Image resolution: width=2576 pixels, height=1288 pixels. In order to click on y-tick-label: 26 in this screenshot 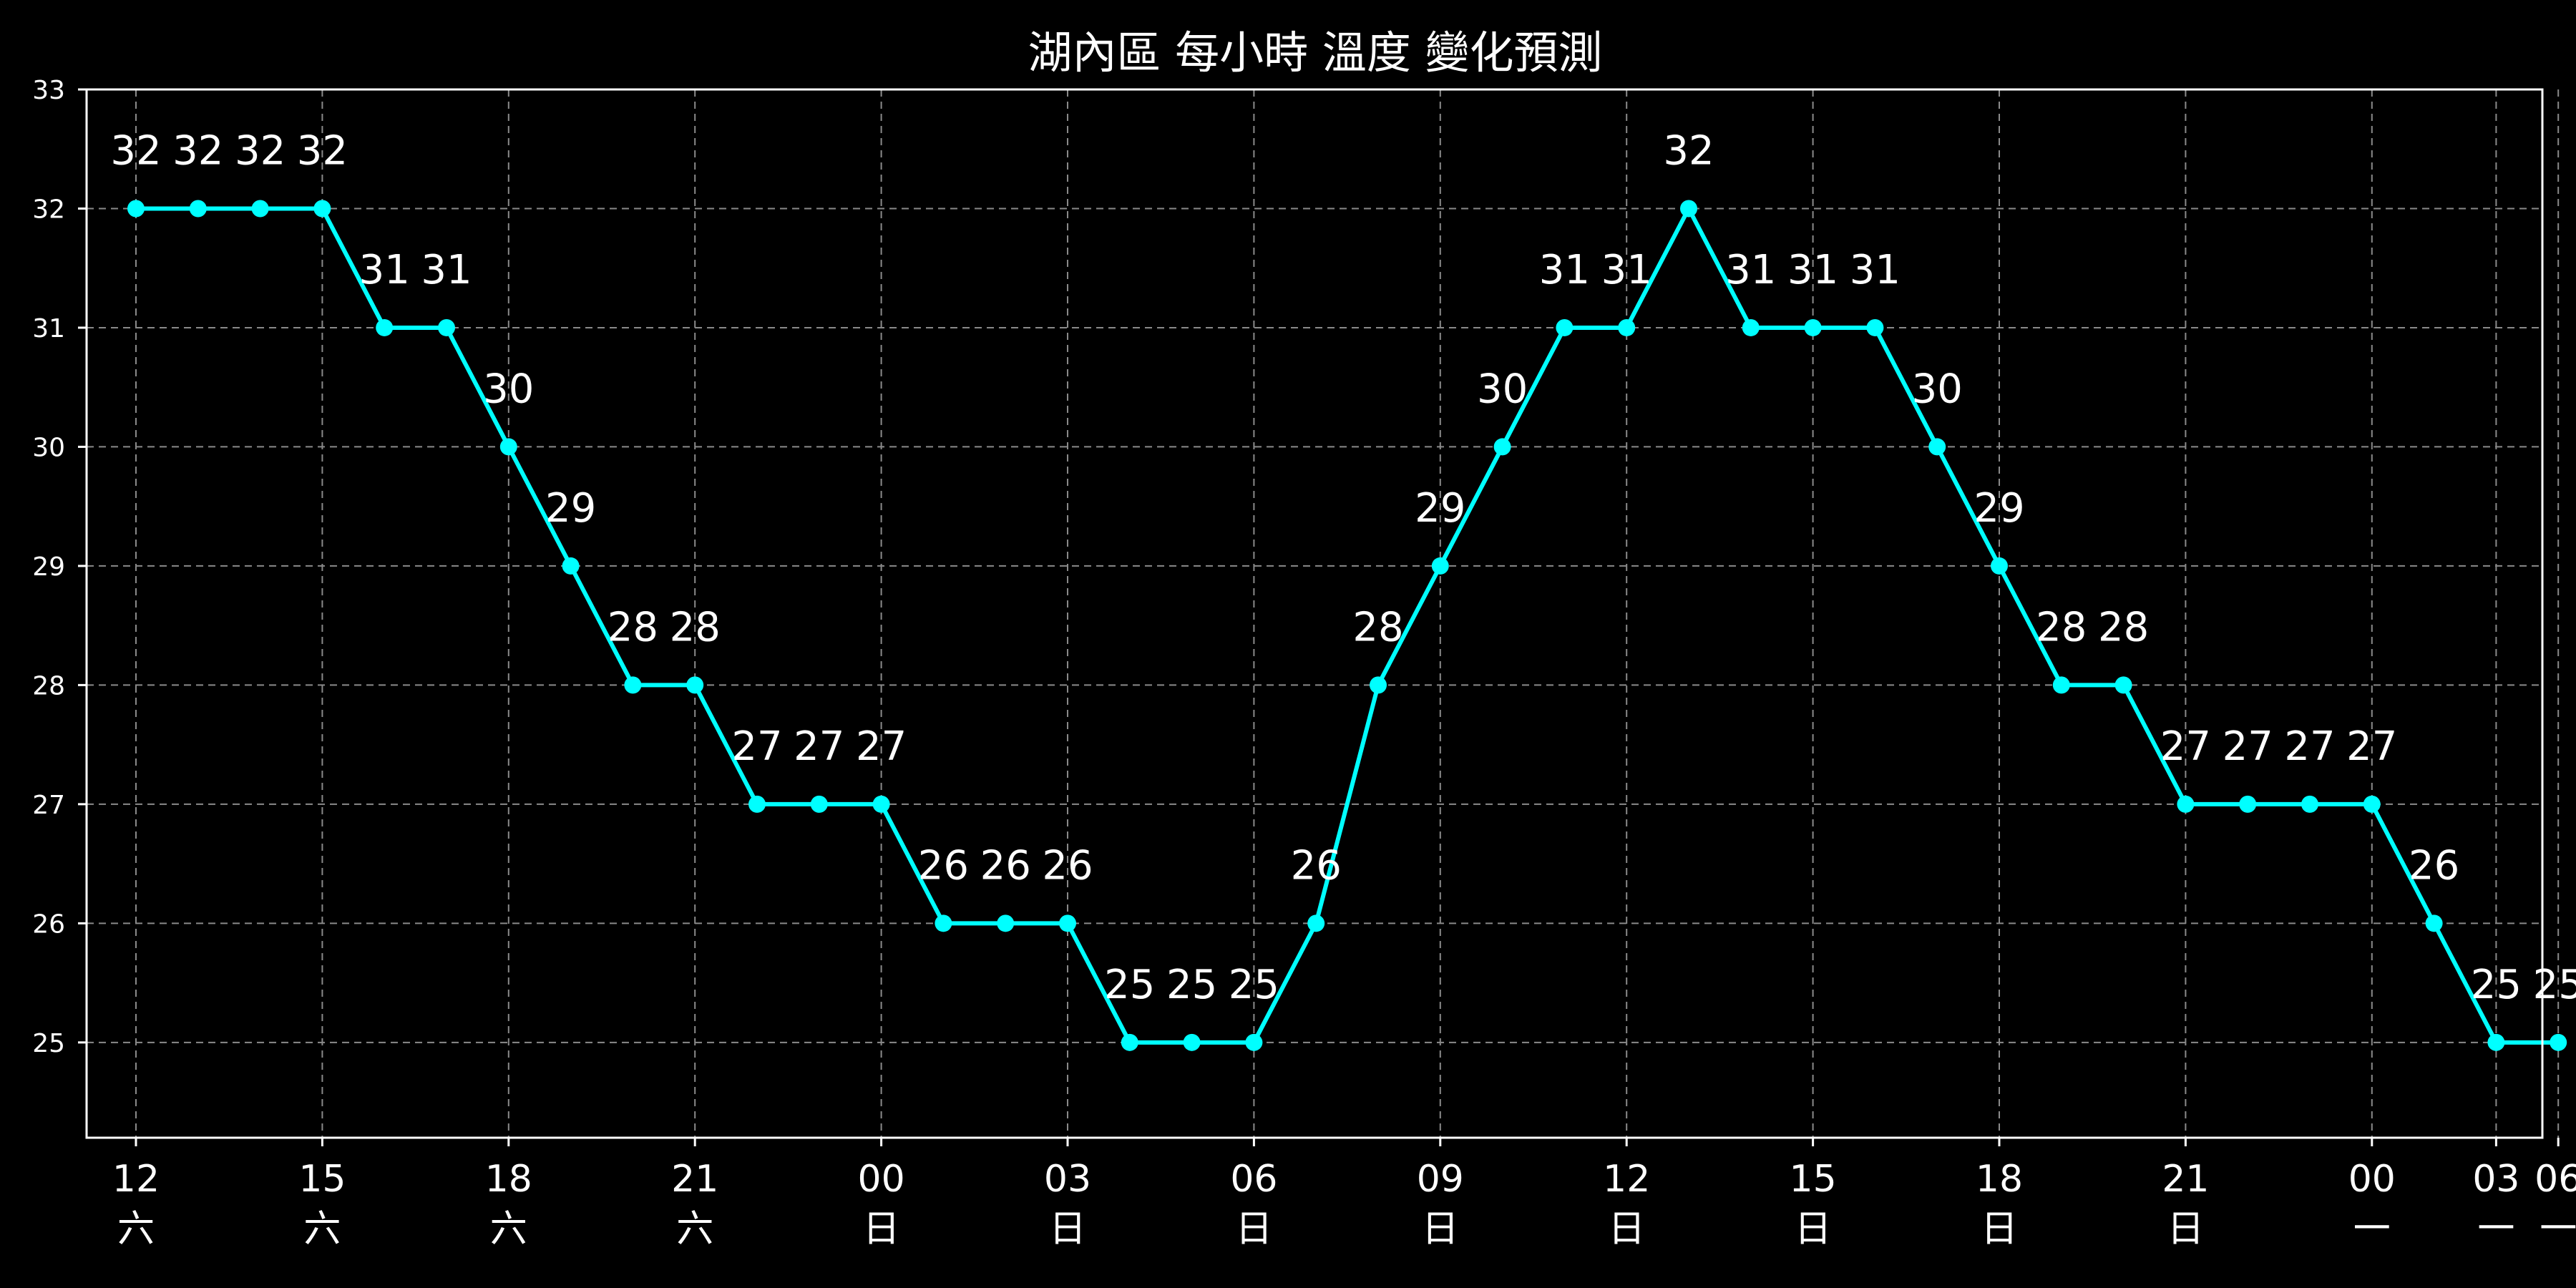, I will do `click(48, 924)`.